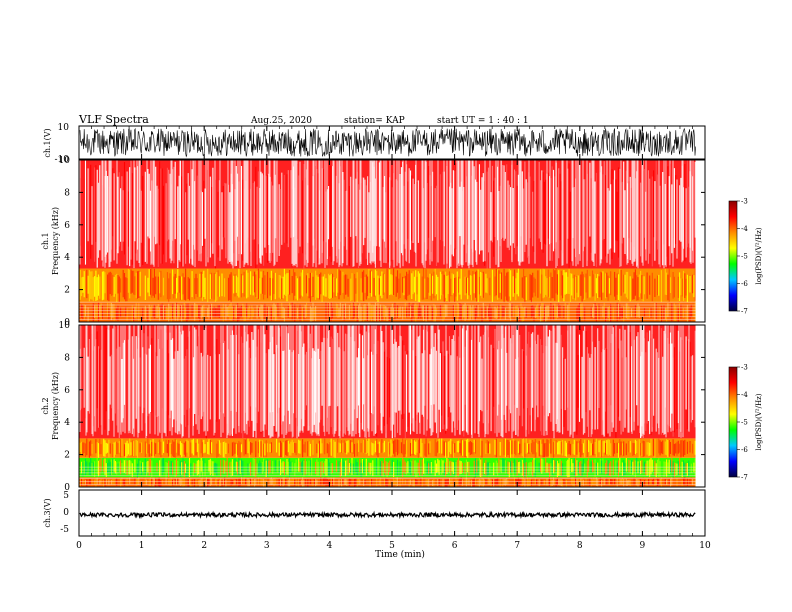  What do you see at coordinates (384, 382) in the screenshot?
I see `ch2-spectrogram-white-streaks` at bounding box center [384, 382].